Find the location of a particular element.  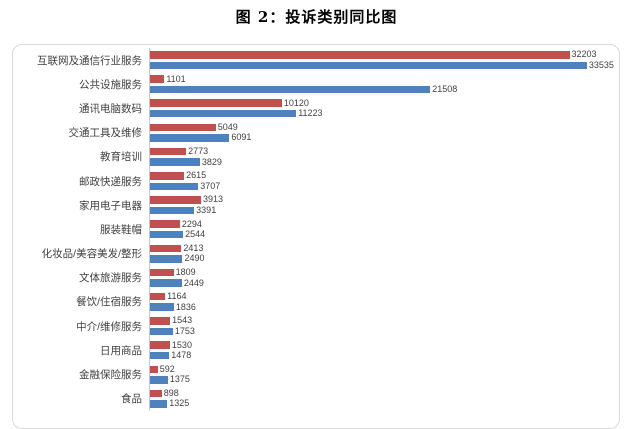

red-value-label: 1530 is located at coordinates (181, 344).